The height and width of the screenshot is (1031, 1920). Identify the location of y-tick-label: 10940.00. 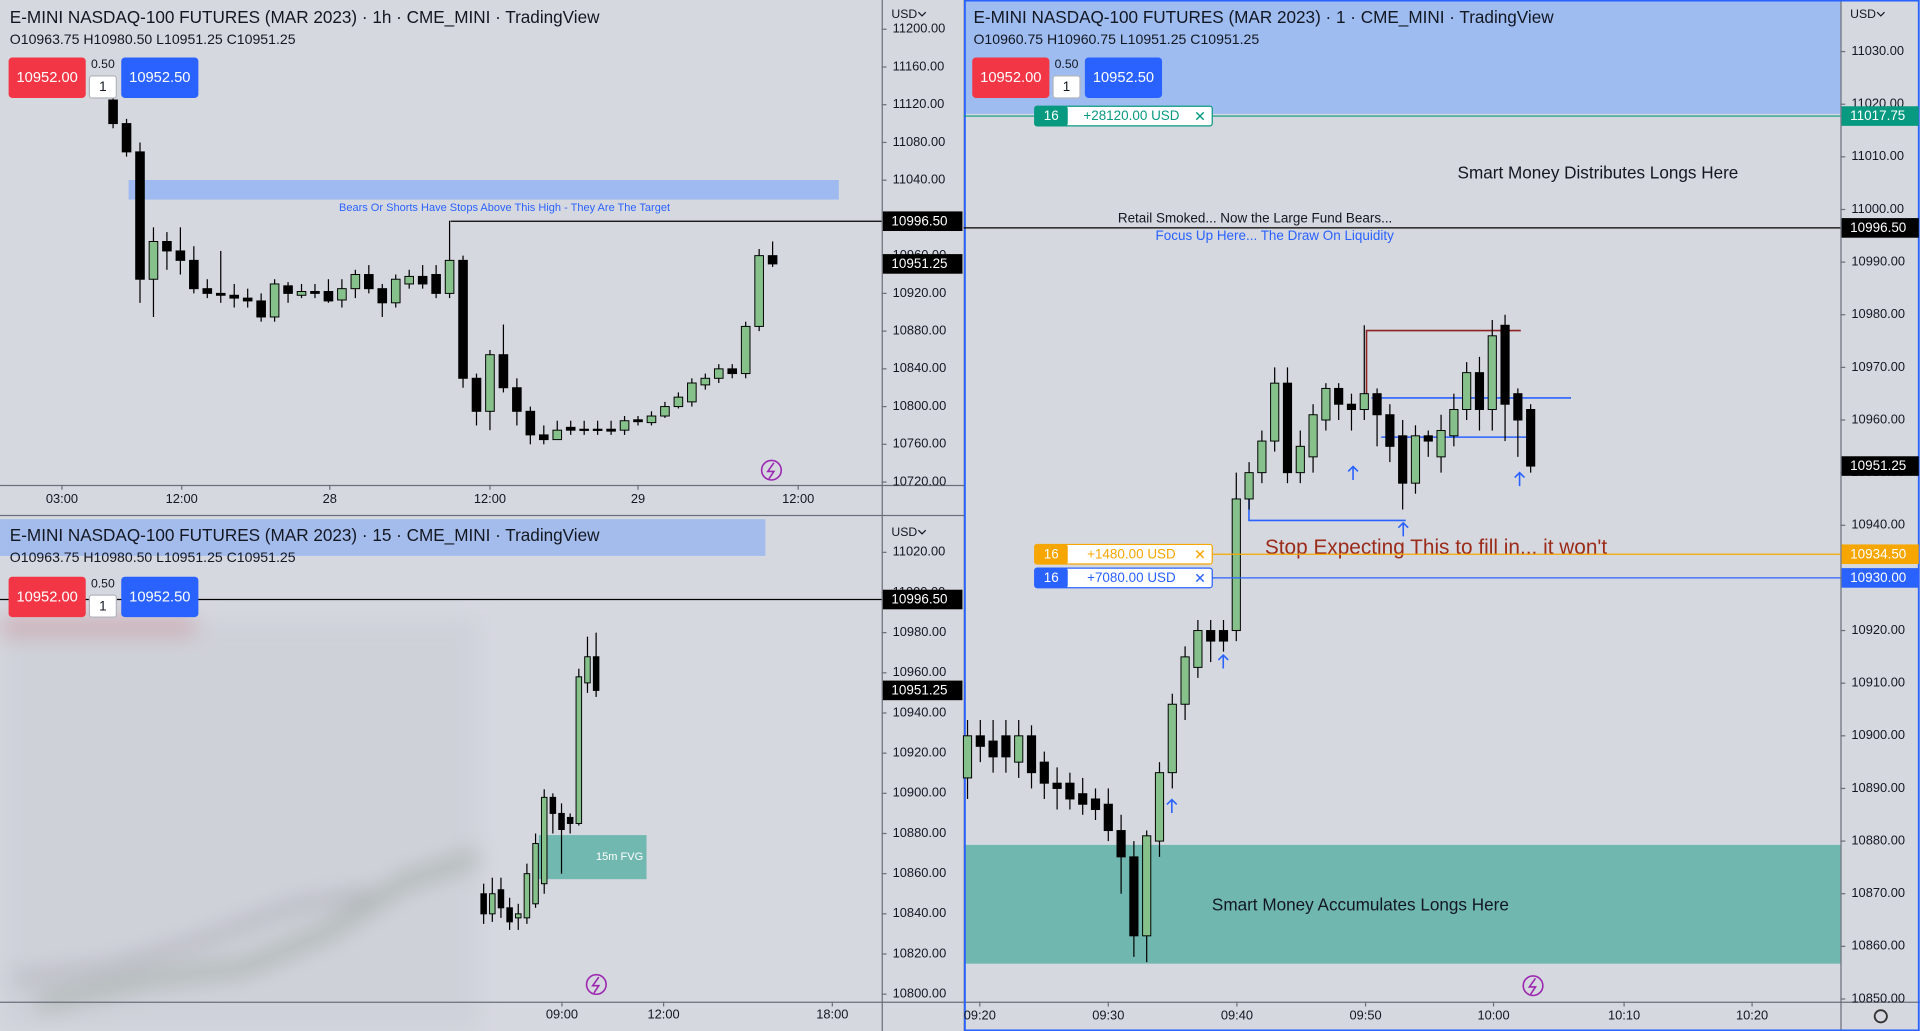
(1878, 524).